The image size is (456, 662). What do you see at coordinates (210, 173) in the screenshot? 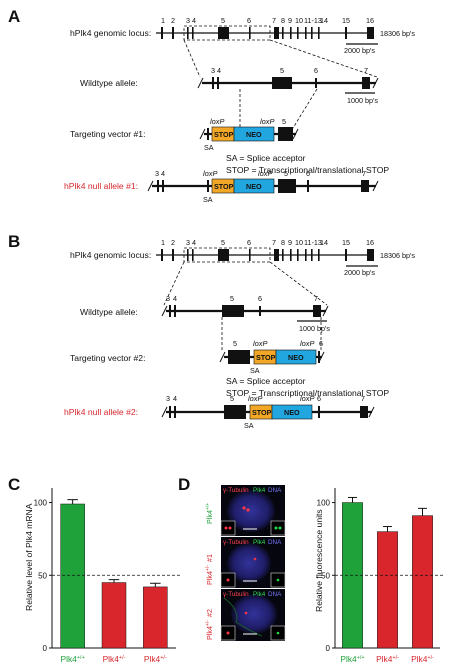
I see `panel-a-null-loxp-left: loxP` at bounding box center [210, 173].